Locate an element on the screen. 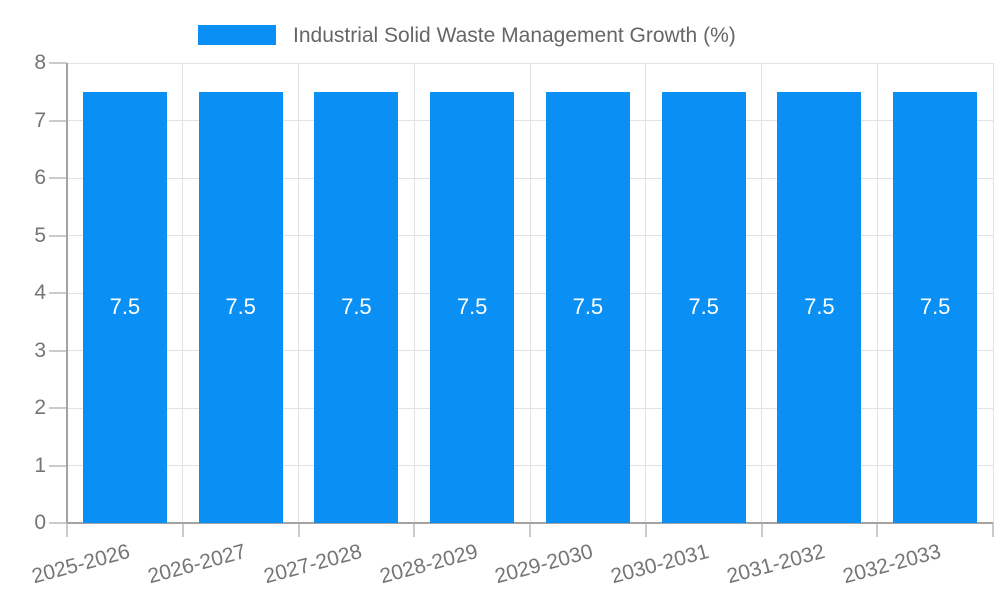 This screenshot has width=1000, height=600. x-axis-label: 2026-2027 is located at coordinates (197, 564).